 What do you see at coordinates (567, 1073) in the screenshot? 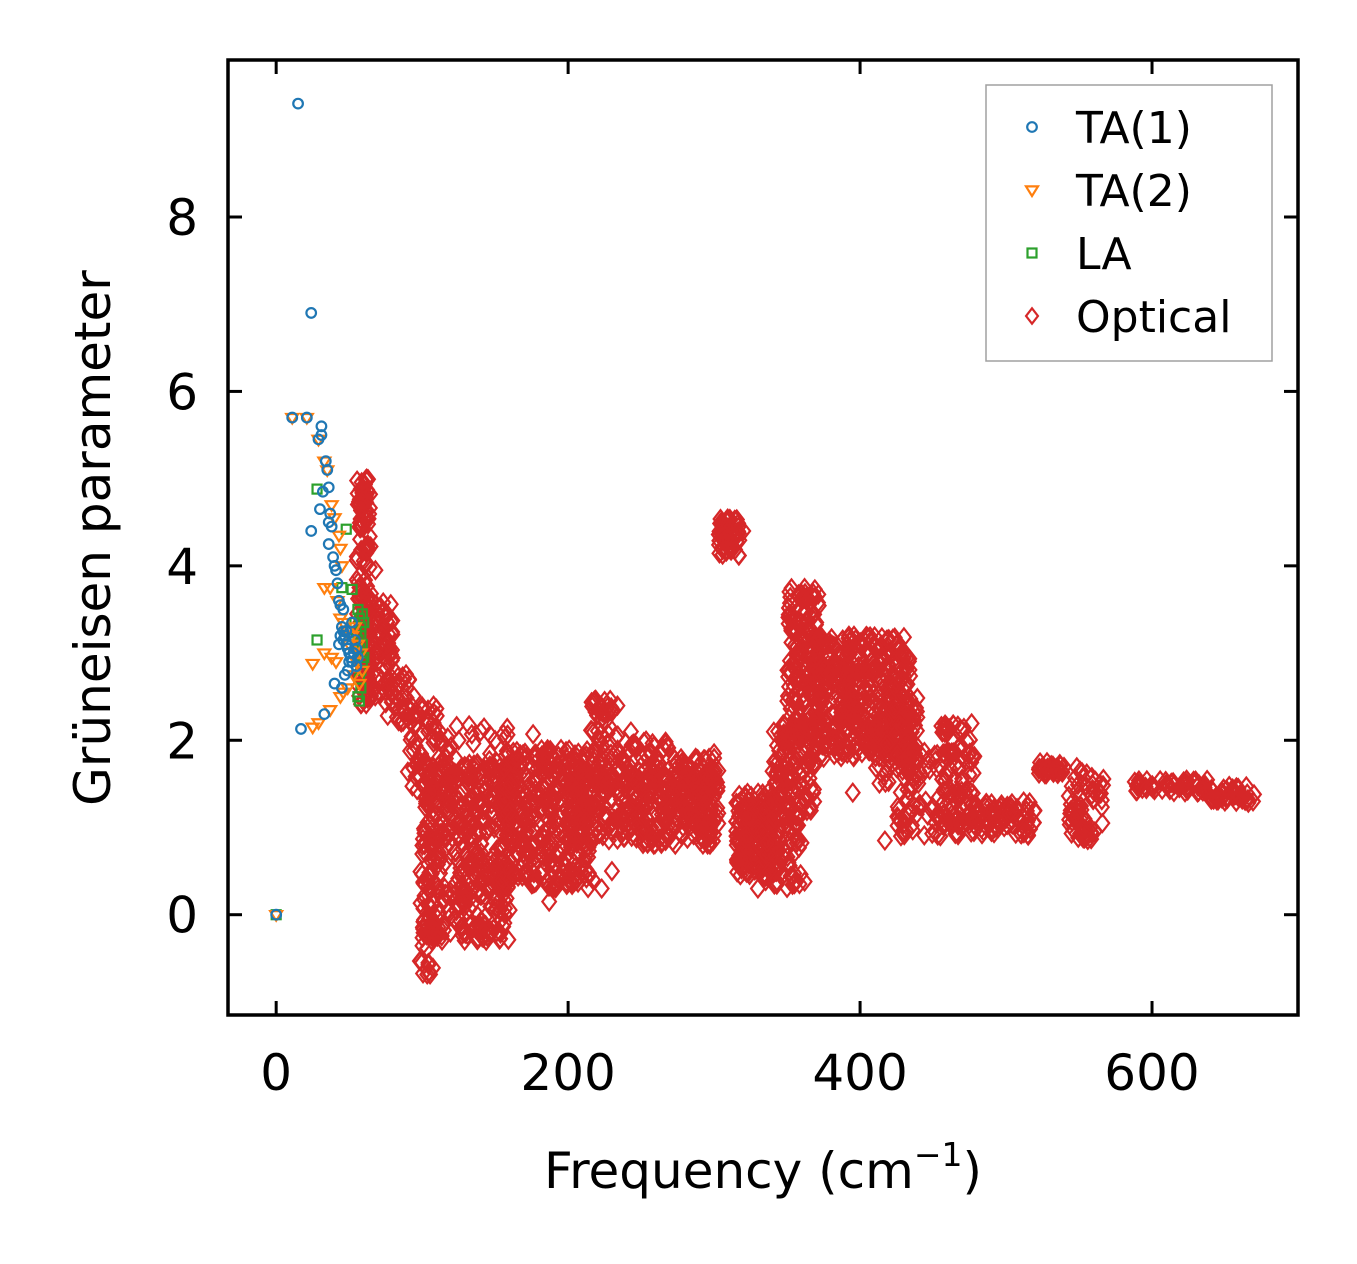
I see `x-tick-label: 200` at bounding box center [567, 1073].